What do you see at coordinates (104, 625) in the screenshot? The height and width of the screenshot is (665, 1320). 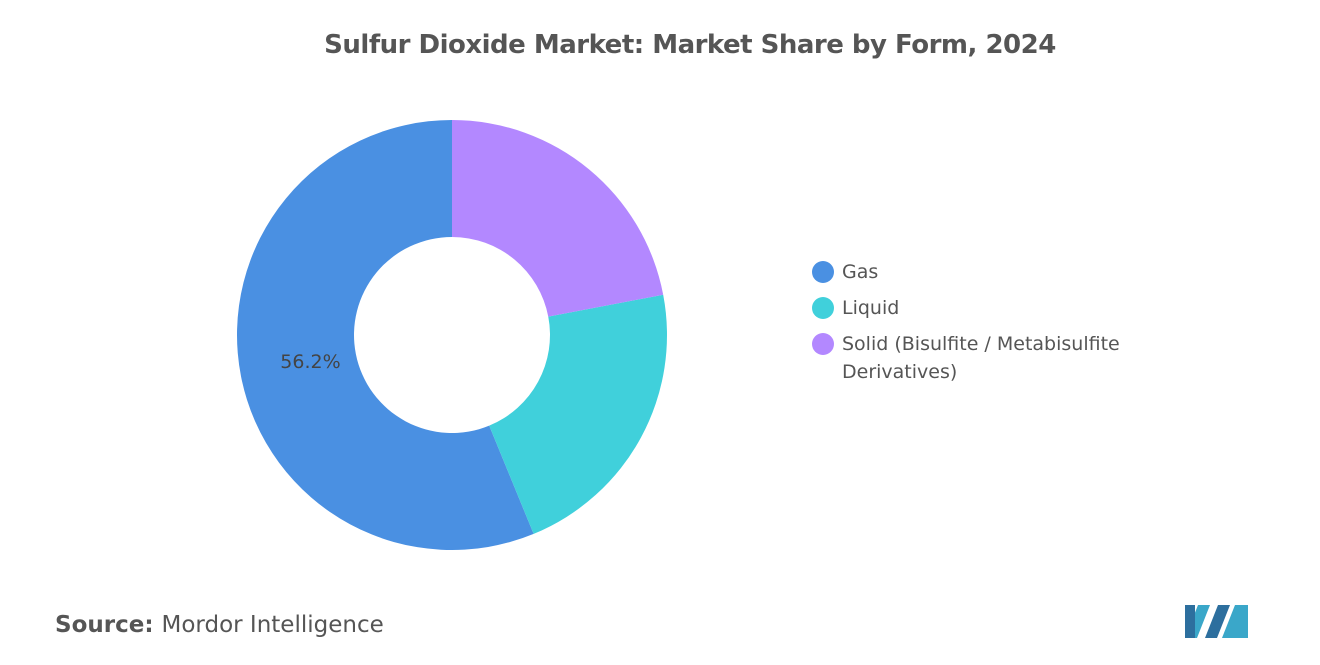 I see `source-label: Source:` at bounding box center [104, 625].